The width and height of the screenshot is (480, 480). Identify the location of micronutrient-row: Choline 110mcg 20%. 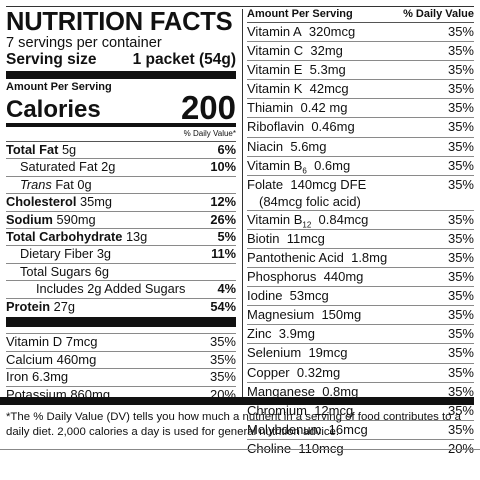
(360, 449).